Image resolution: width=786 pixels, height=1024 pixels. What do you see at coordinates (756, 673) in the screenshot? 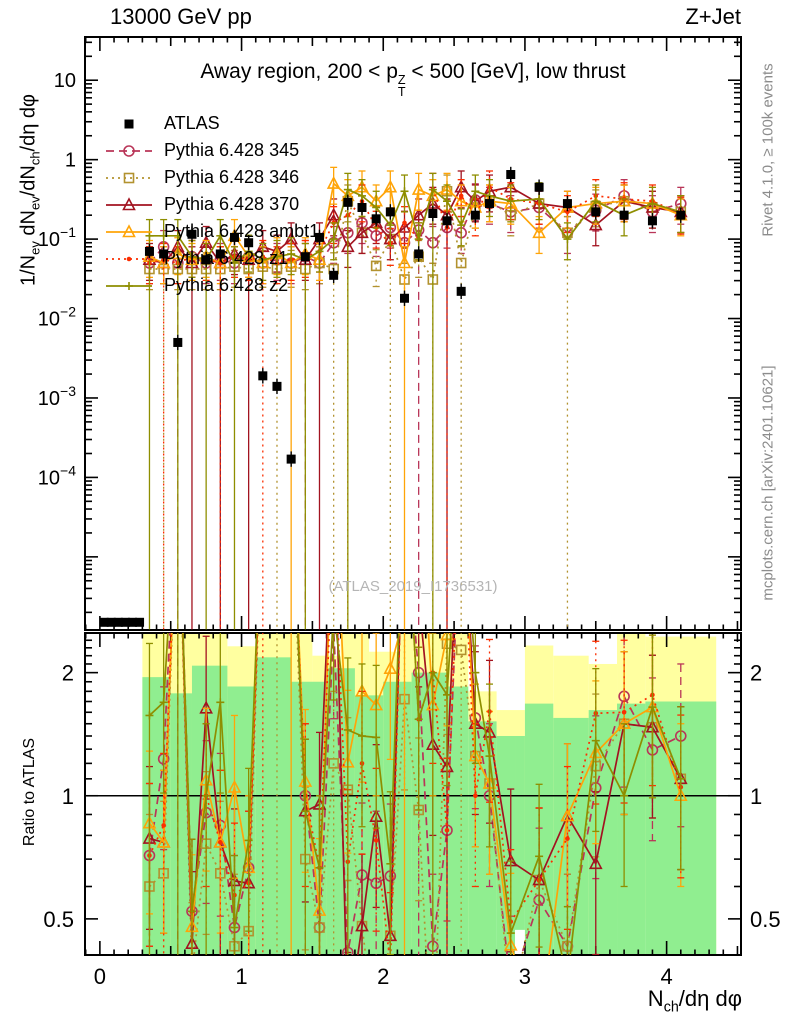
I see `ratio-tick-label-right: 2` at bounding box center [756, 673].